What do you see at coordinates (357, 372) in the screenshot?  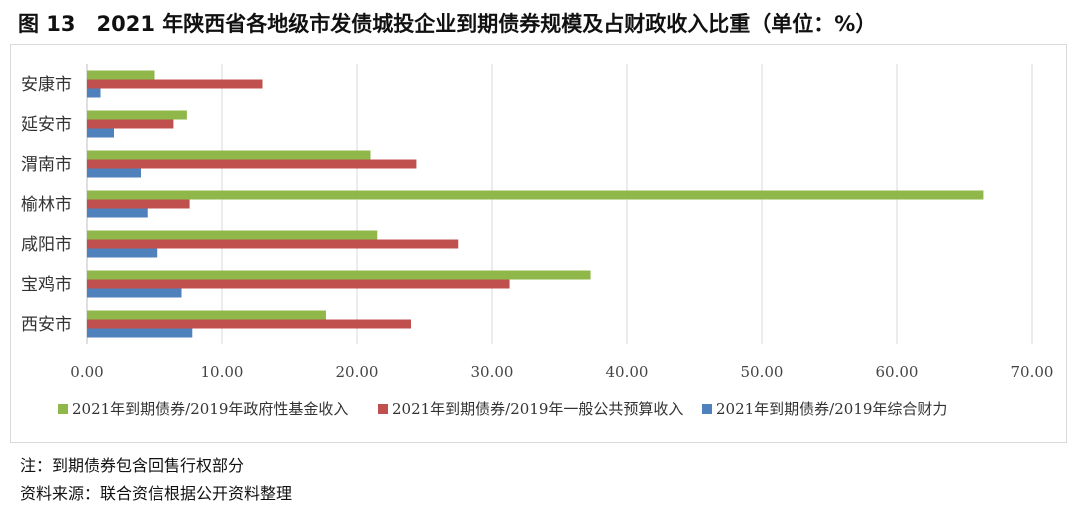 I see `x-tick-label: 20.00` at bounding box center [357, 372].